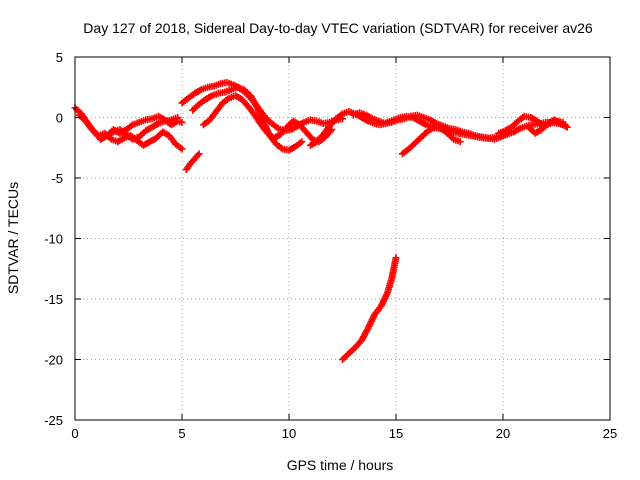 The image size is (640, 480). Describe the element at coordinates (57, 178) in the screenshot. I see `y-tick-label: -5` at that location.